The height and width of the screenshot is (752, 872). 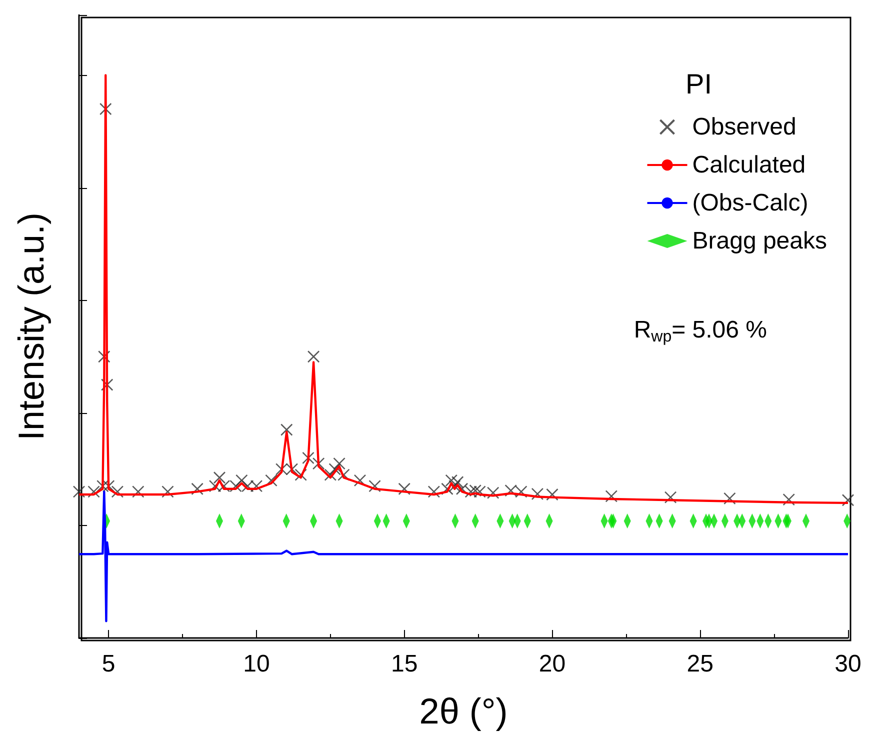 What do you see at coordinates (109, 664) in the screenshot?
I see `x-tick-label: 5` at bounding box center [109, 664].